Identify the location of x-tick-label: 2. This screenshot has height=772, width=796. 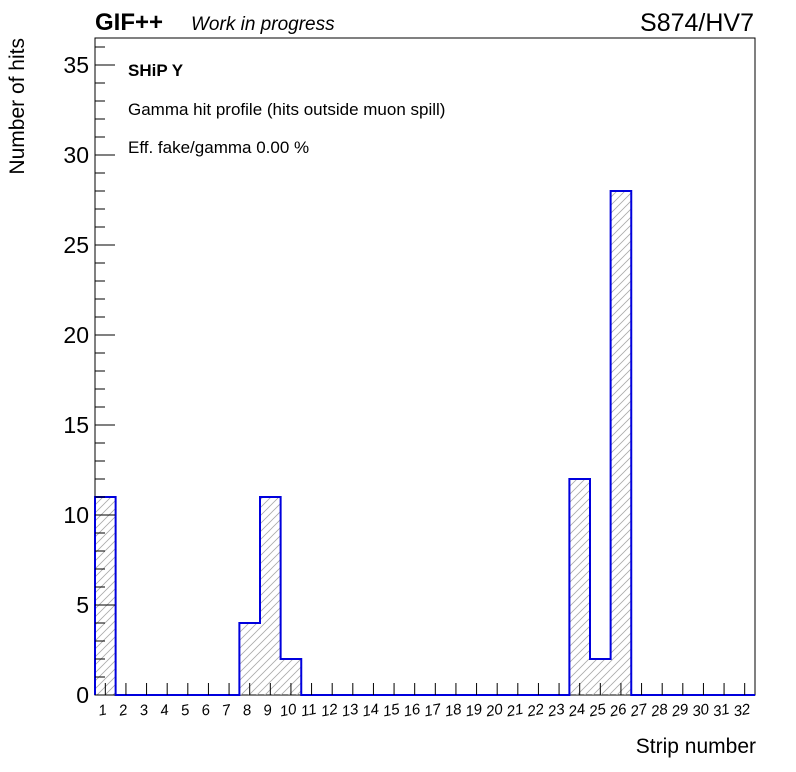
(123, 710).